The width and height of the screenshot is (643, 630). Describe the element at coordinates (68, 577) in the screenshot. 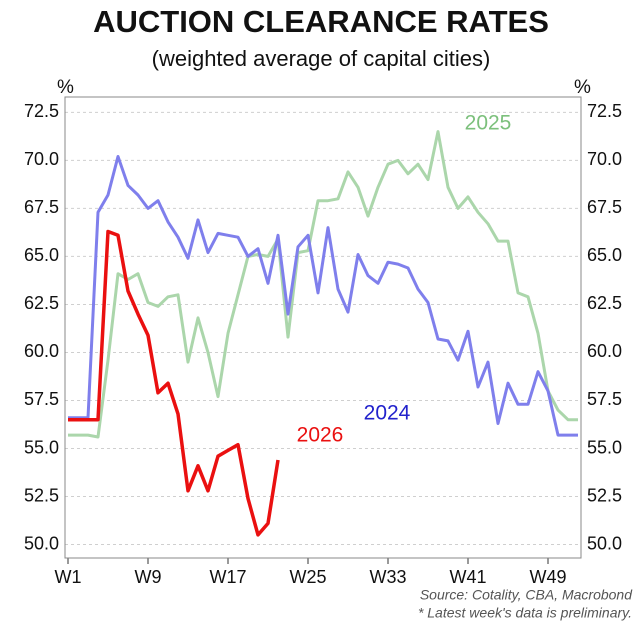

I see `x-tick-label: W1` at that location.